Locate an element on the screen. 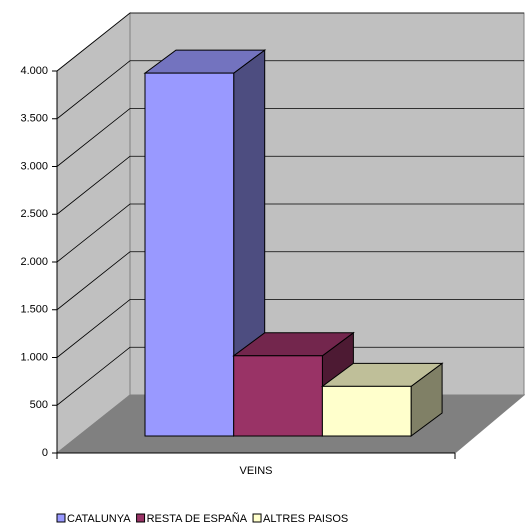  x-tick-label: VEINS is located at coordinates (255, 471).